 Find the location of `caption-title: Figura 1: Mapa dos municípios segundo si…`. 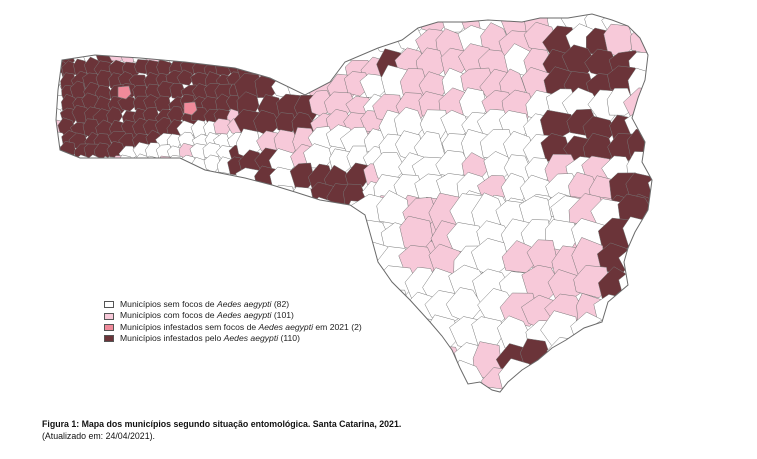

caption-title: Figura 1: Mapa dos municípios segundo si… is located at coordinates (222, 424).